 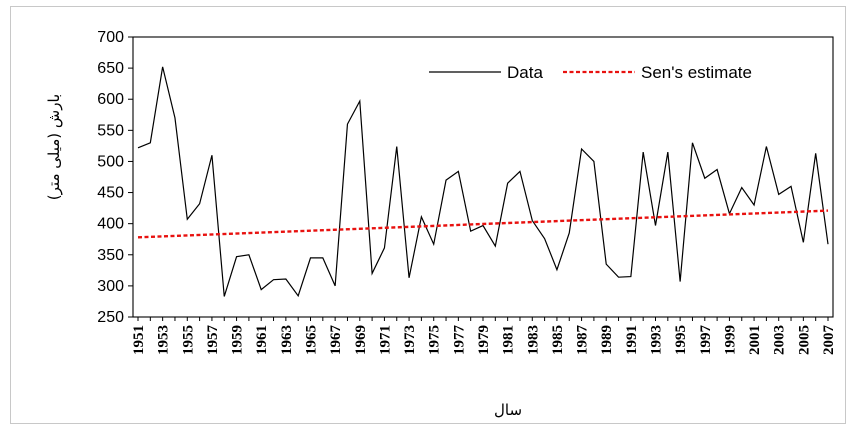 I want to click on y-tick-label: 650, so click(x=110, y=68).